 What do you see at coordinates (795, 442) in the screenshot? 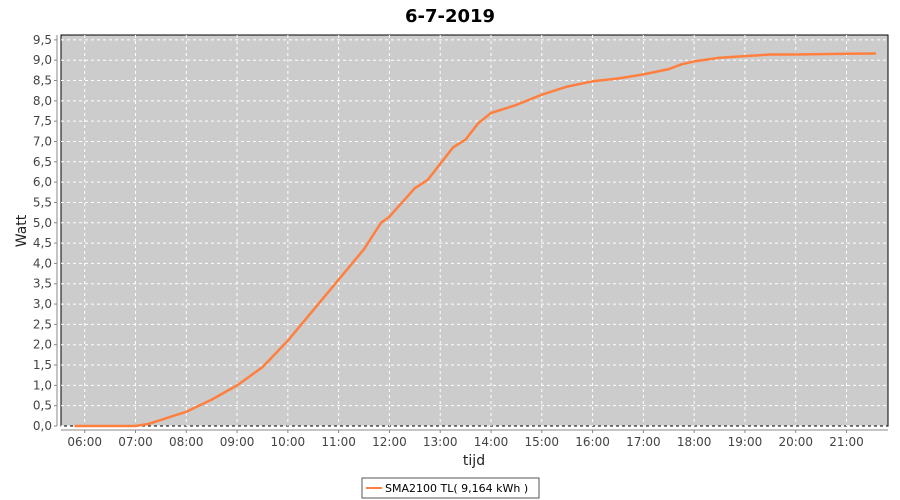
I see `x-tick-label: 20:00` at bounding box center [795, 442].